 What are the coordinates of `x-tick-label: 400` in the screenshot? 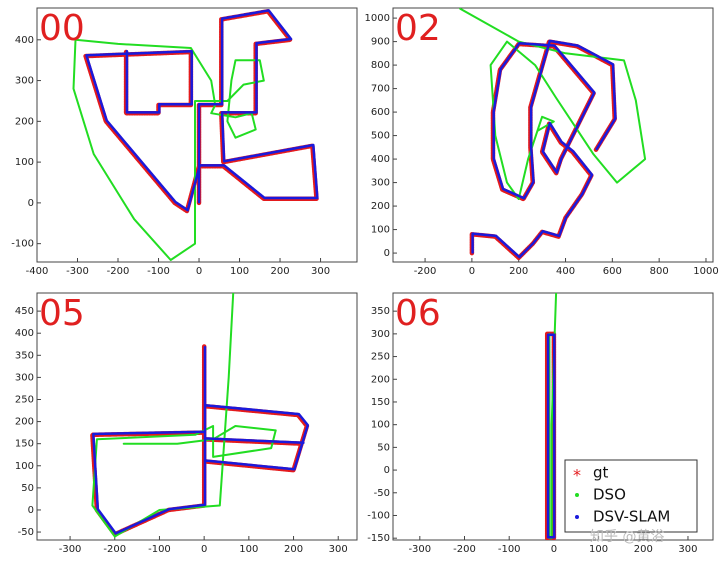 It's located at (565, 271).